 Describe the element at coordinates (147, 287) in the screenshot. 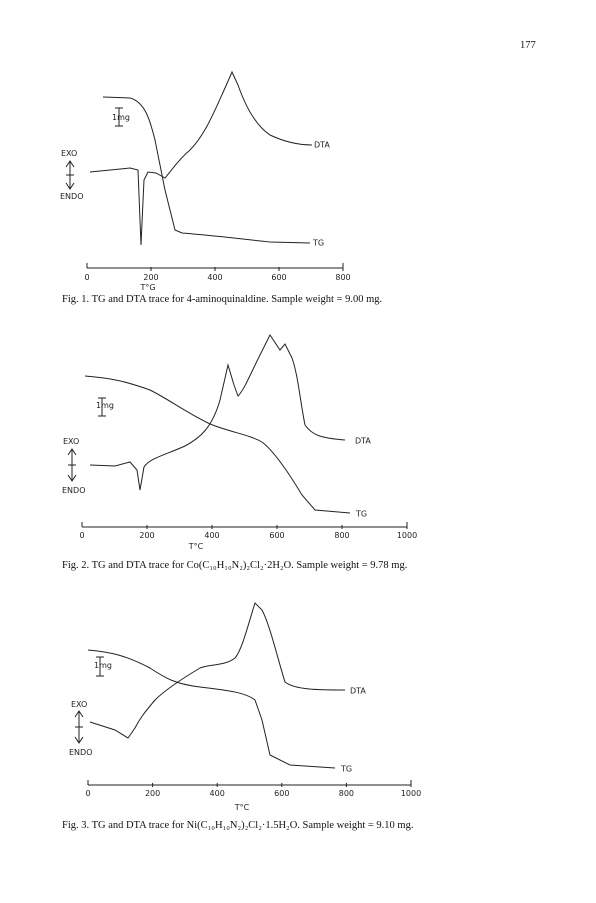

I see `x-axis-label: T°G` at that location.